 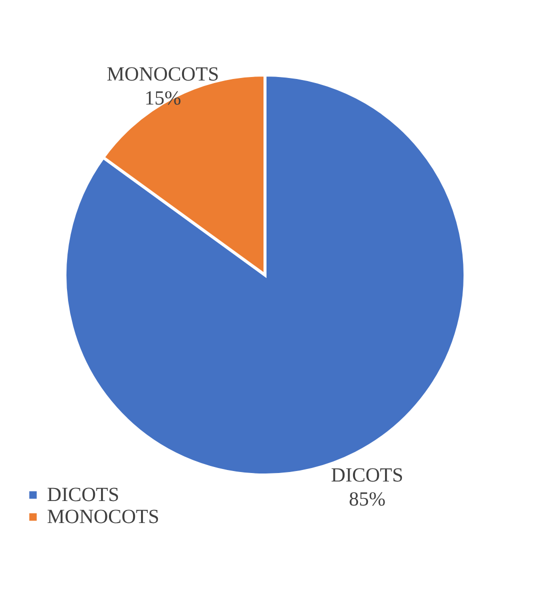 I want to click on slice-label: DICOTS, so click(x=367, y=475).